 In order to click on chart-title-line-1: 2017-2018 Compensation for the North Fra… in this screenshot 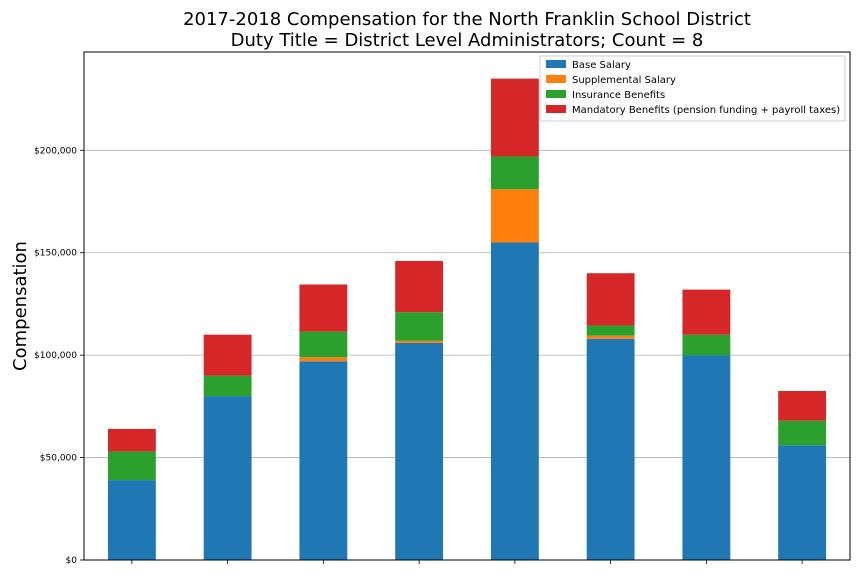, I will do `click(467, 19)`.